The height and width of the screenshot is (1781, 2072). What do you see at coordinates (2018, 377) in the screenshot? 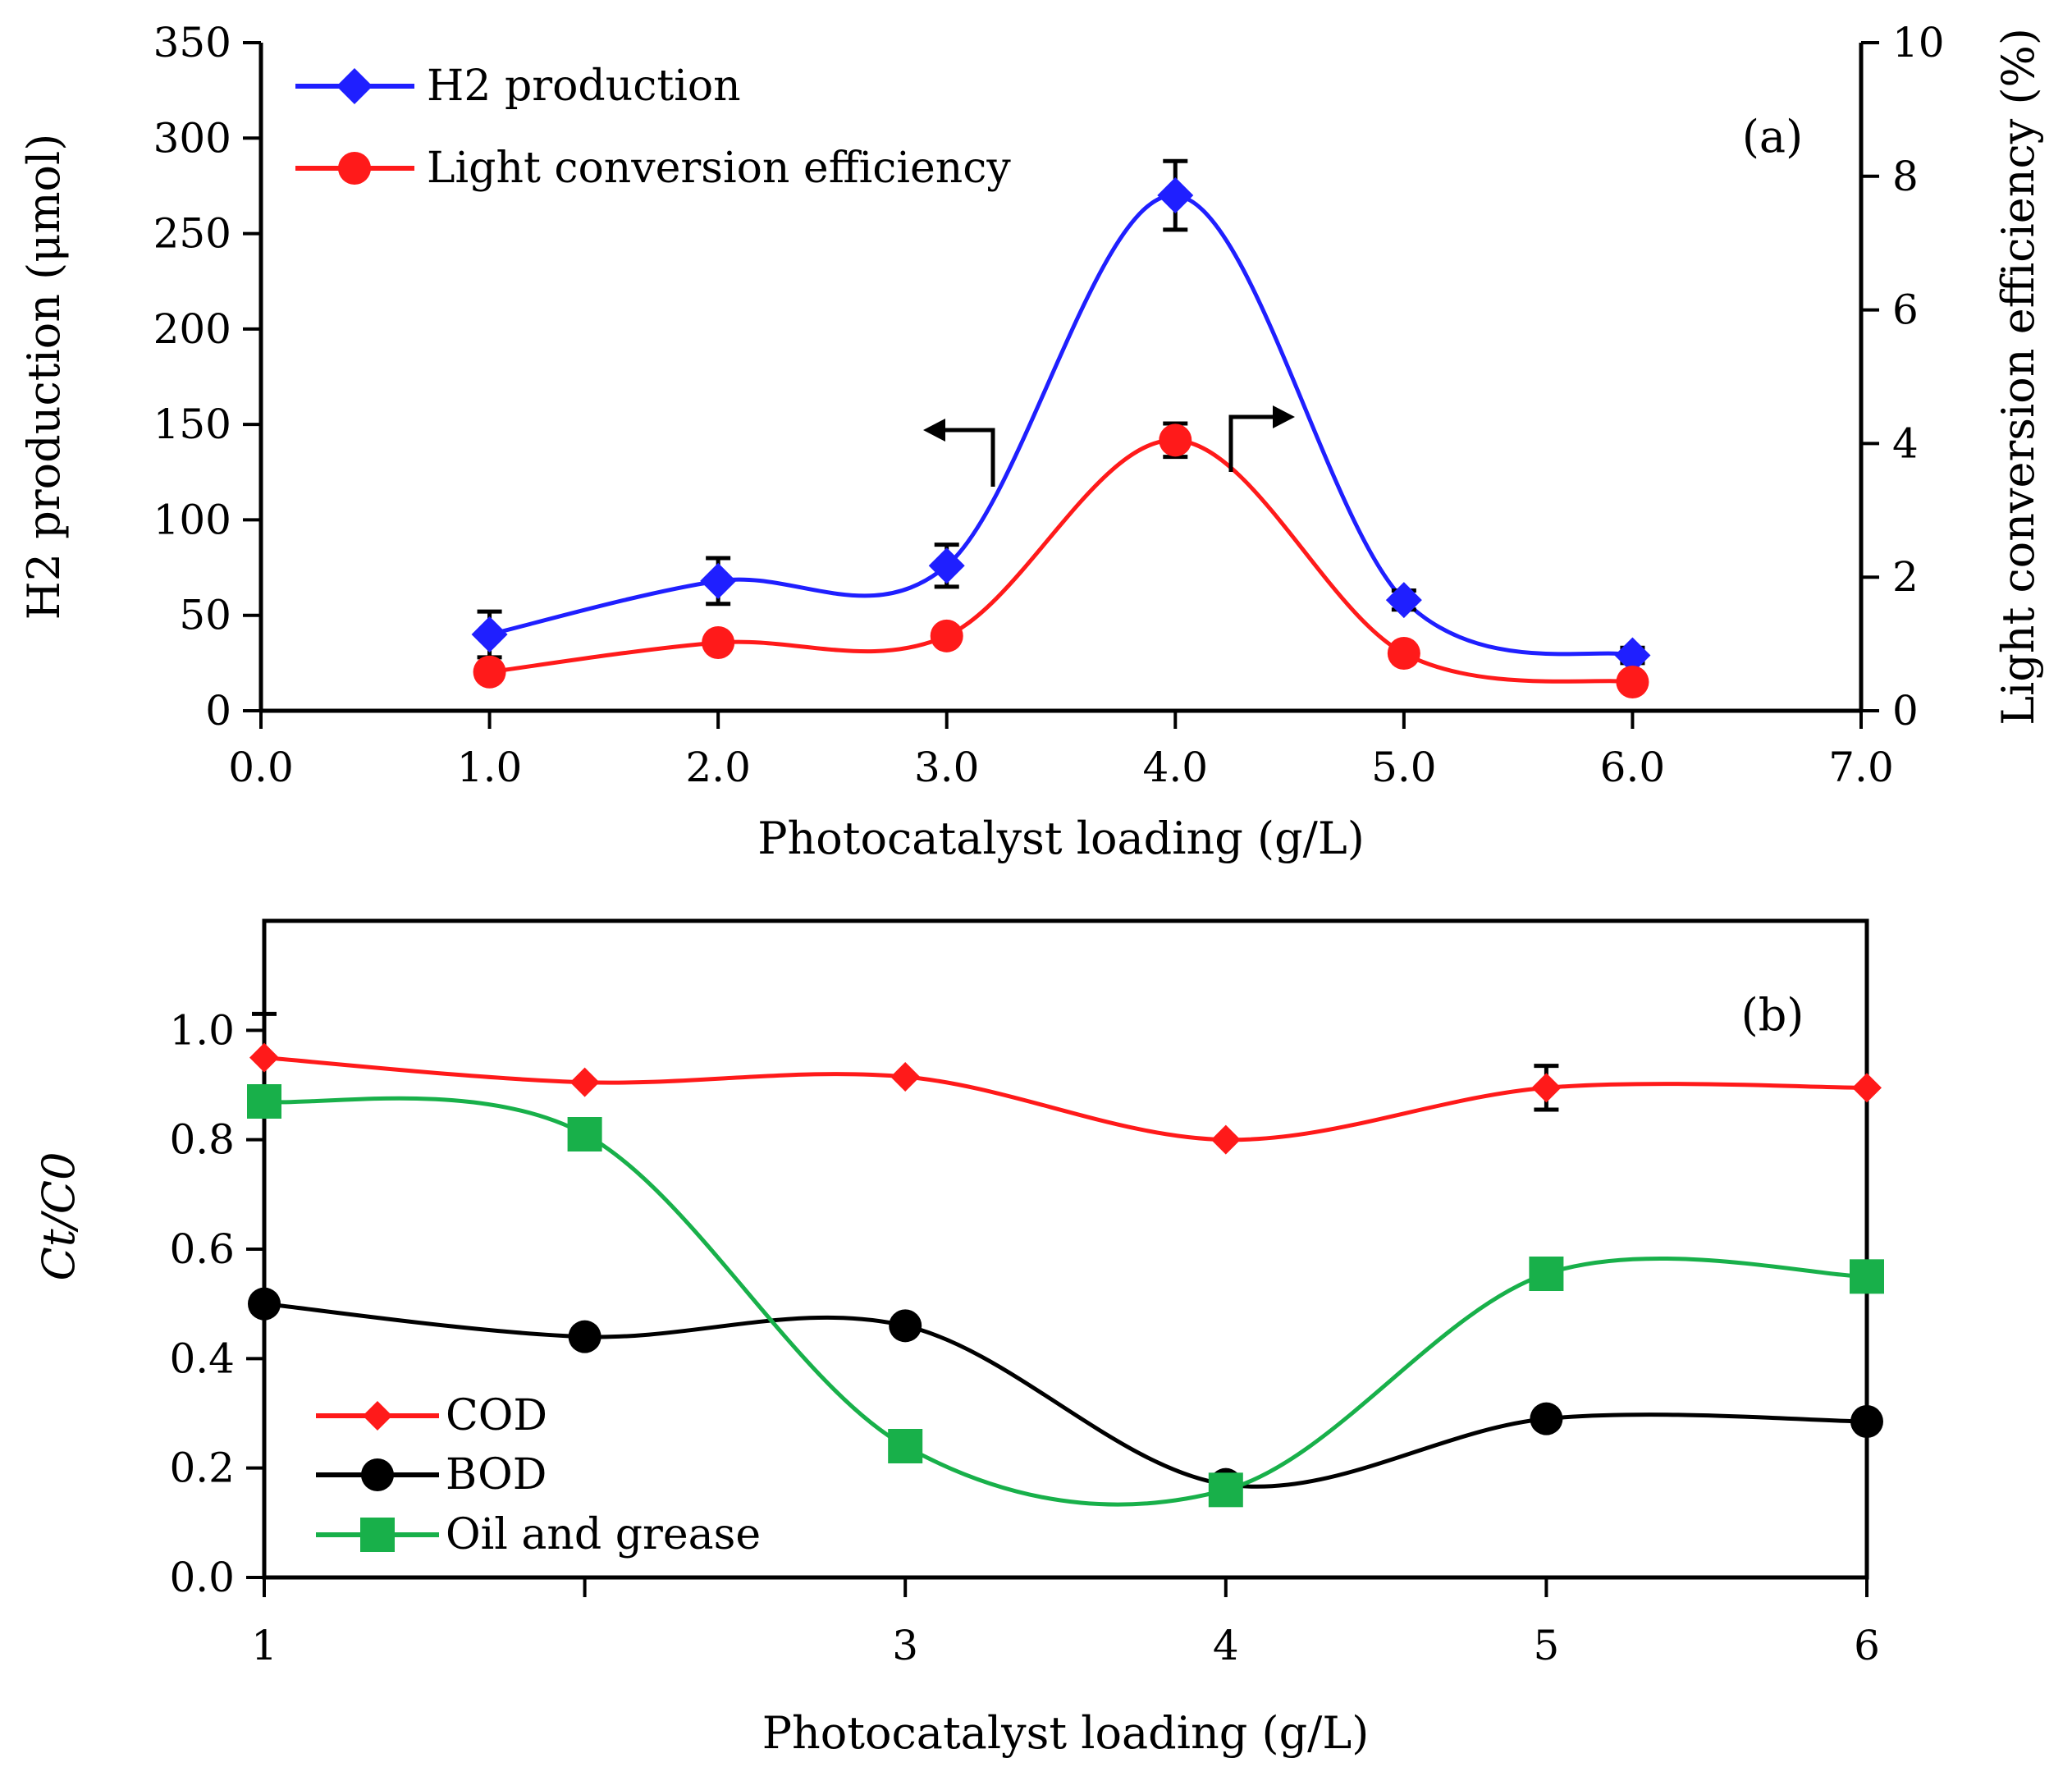
I see `y-right-axis-title: Light conversion efficiency (%)` at bounding box center [2018, 377].